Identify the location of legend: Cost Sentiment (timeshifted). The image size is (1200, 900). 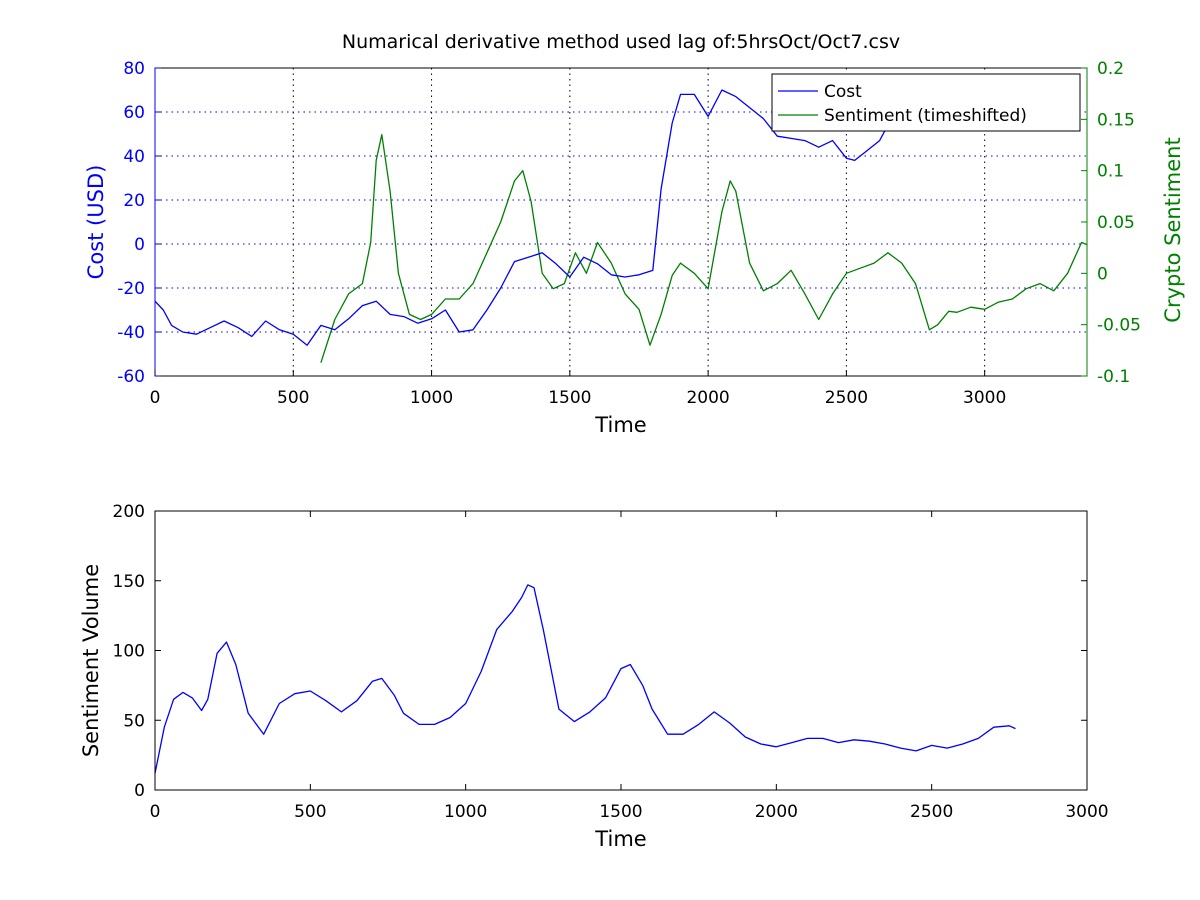
(926, 102).